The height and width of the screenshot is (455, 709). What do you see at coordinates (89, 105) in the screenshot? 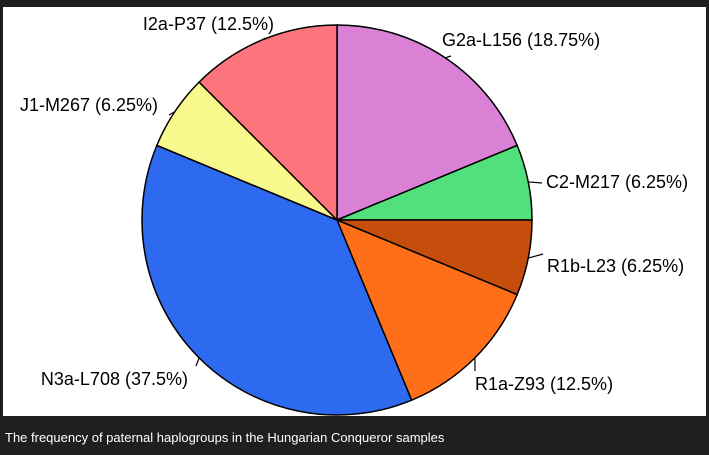
I see `pie-slice-label-5: J1-M267 (6.25%)` at bounding box center [89, 105].